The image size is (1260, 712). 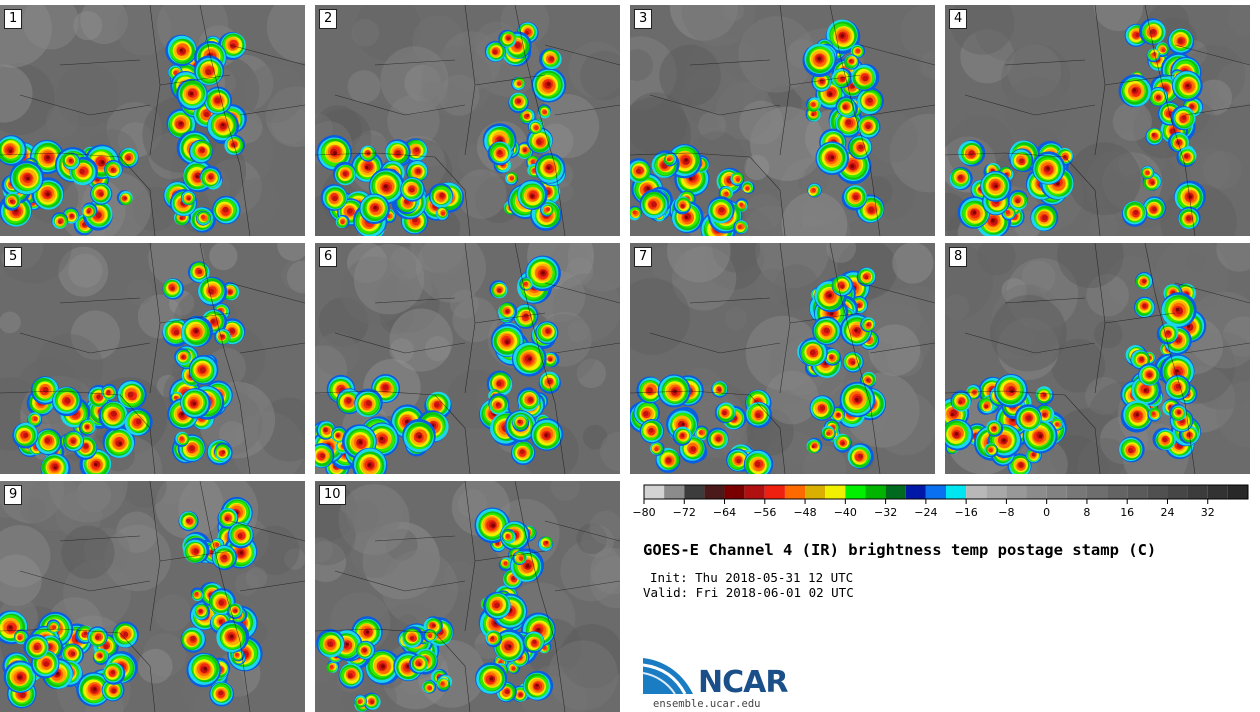 I want to click on colorbar-tick-label: −40, so click(x=845, y=512).